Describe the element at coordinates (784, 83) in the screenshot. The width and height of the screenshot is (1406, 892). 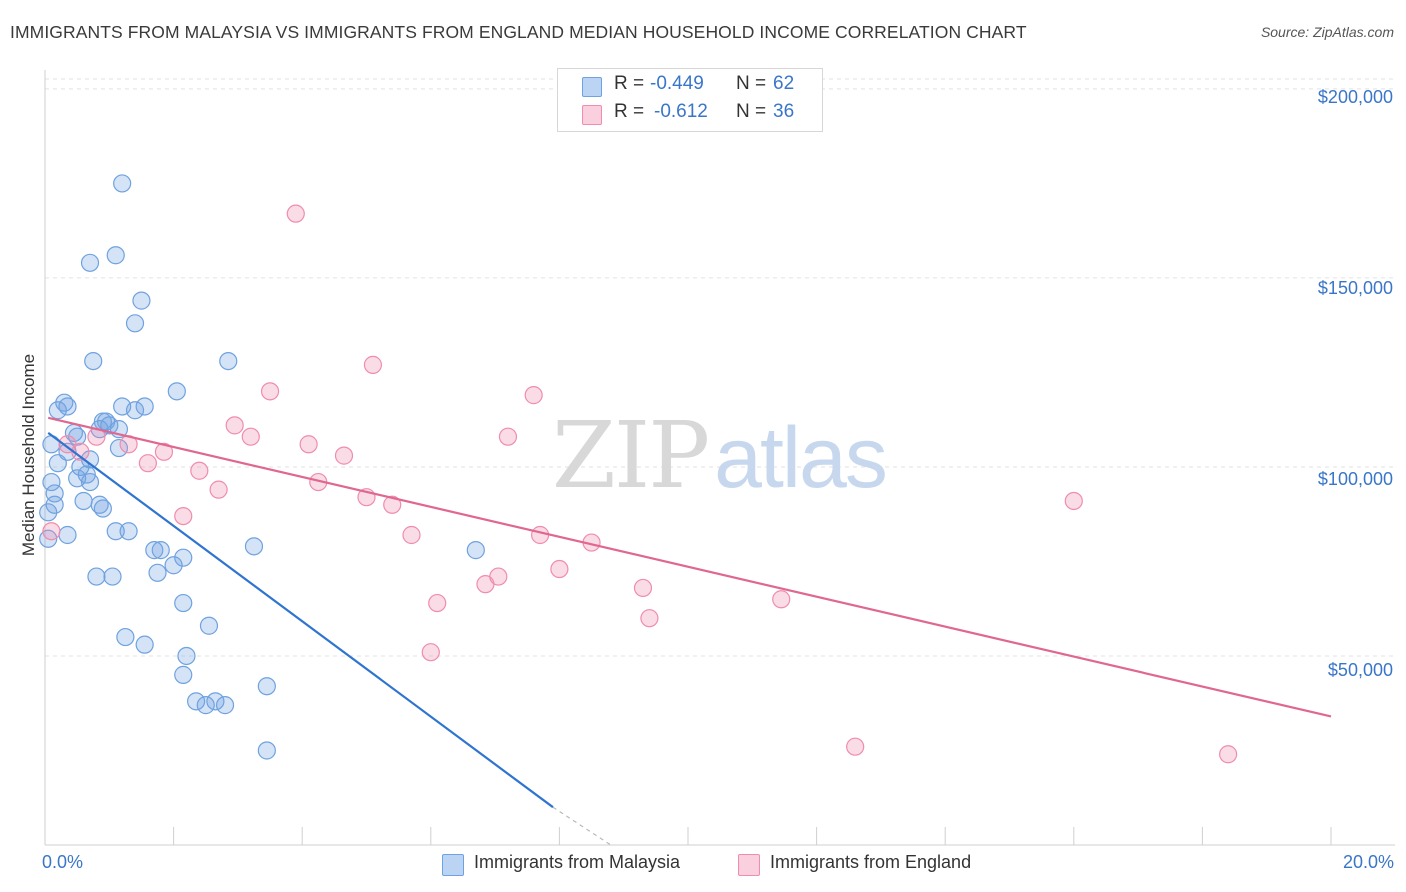
I see `stats-n-value: 62` at that location.